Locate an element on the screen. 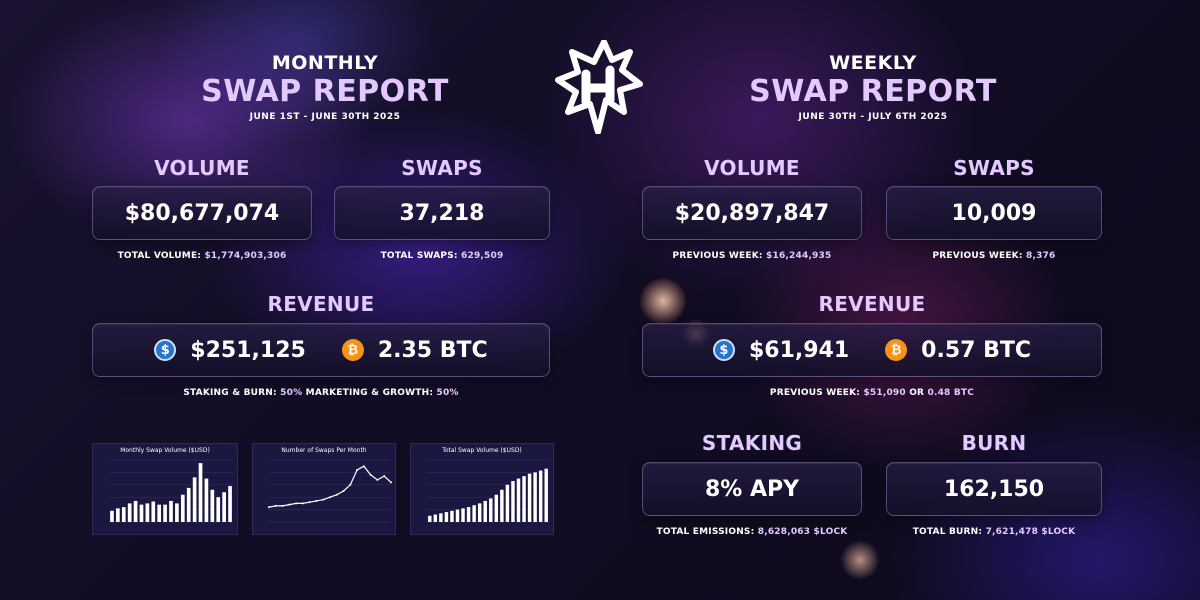 The image size is (1200, 600). monthly-revenue-usd: $251,125 is located at coordinates (248, 350).